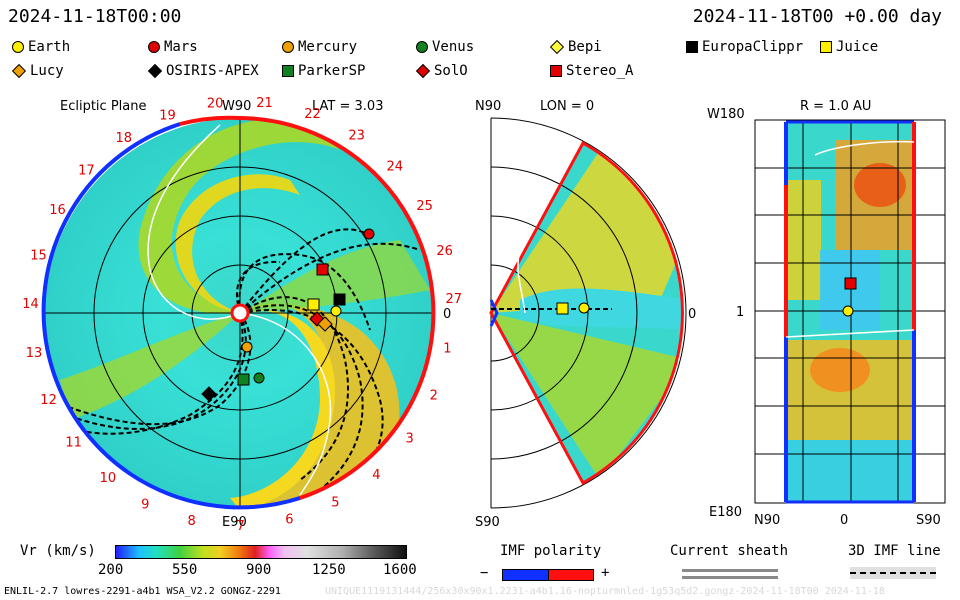  I want to click on ecliptic-zero-label: 0, so click(447, 314).